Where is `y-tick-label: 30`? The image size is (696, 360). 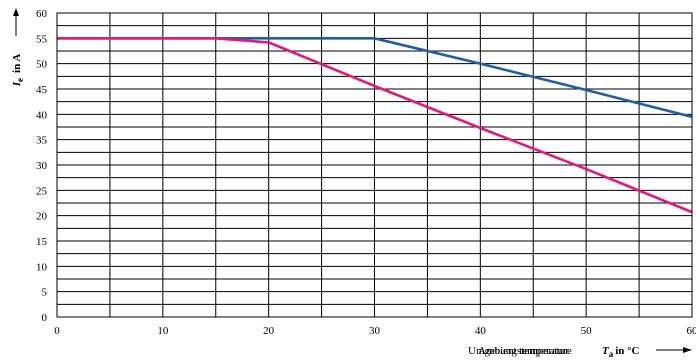 y-tick-label: 30 is located at coordinates (42, 166).